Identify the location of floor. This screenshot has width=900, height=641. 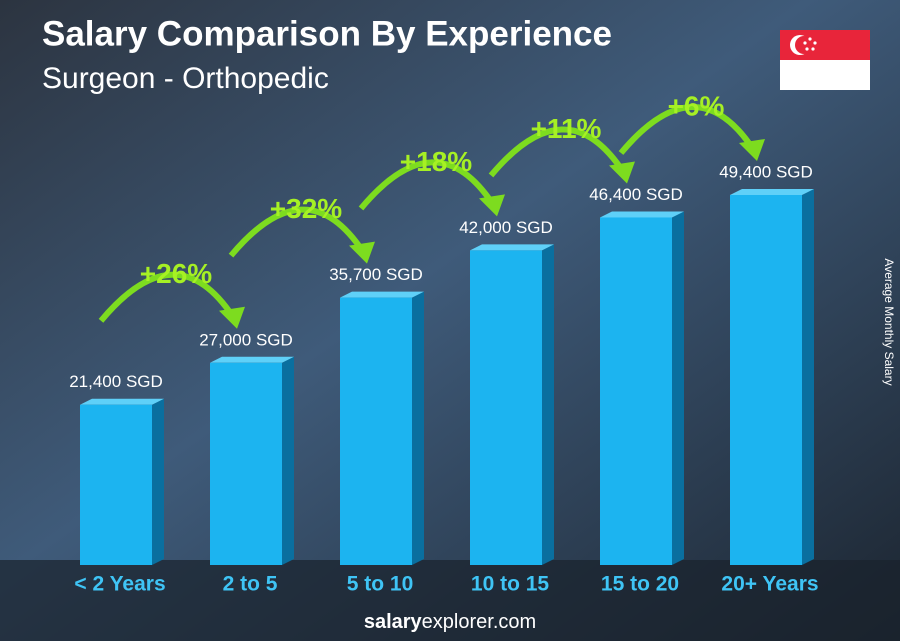
(450, 600).